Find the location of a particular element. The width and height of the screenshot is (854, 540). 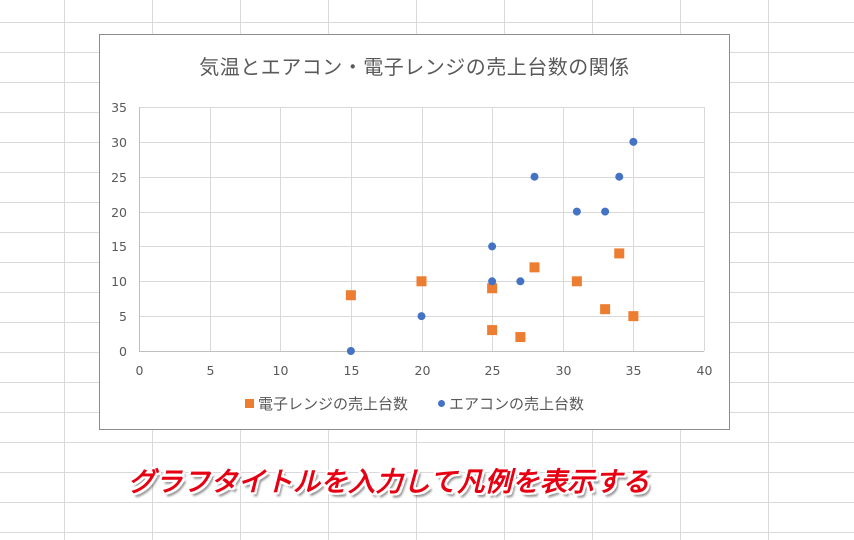

y-tick-label: 15 is located at coordinates (119, 246).